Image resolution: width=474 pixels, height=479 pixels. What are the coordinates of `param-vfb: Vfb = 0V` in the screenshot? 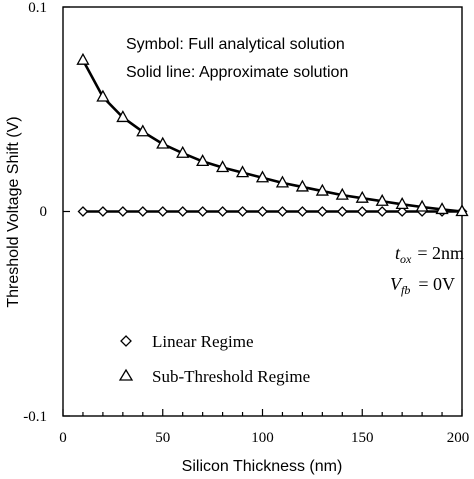 It's located at (422, 285).